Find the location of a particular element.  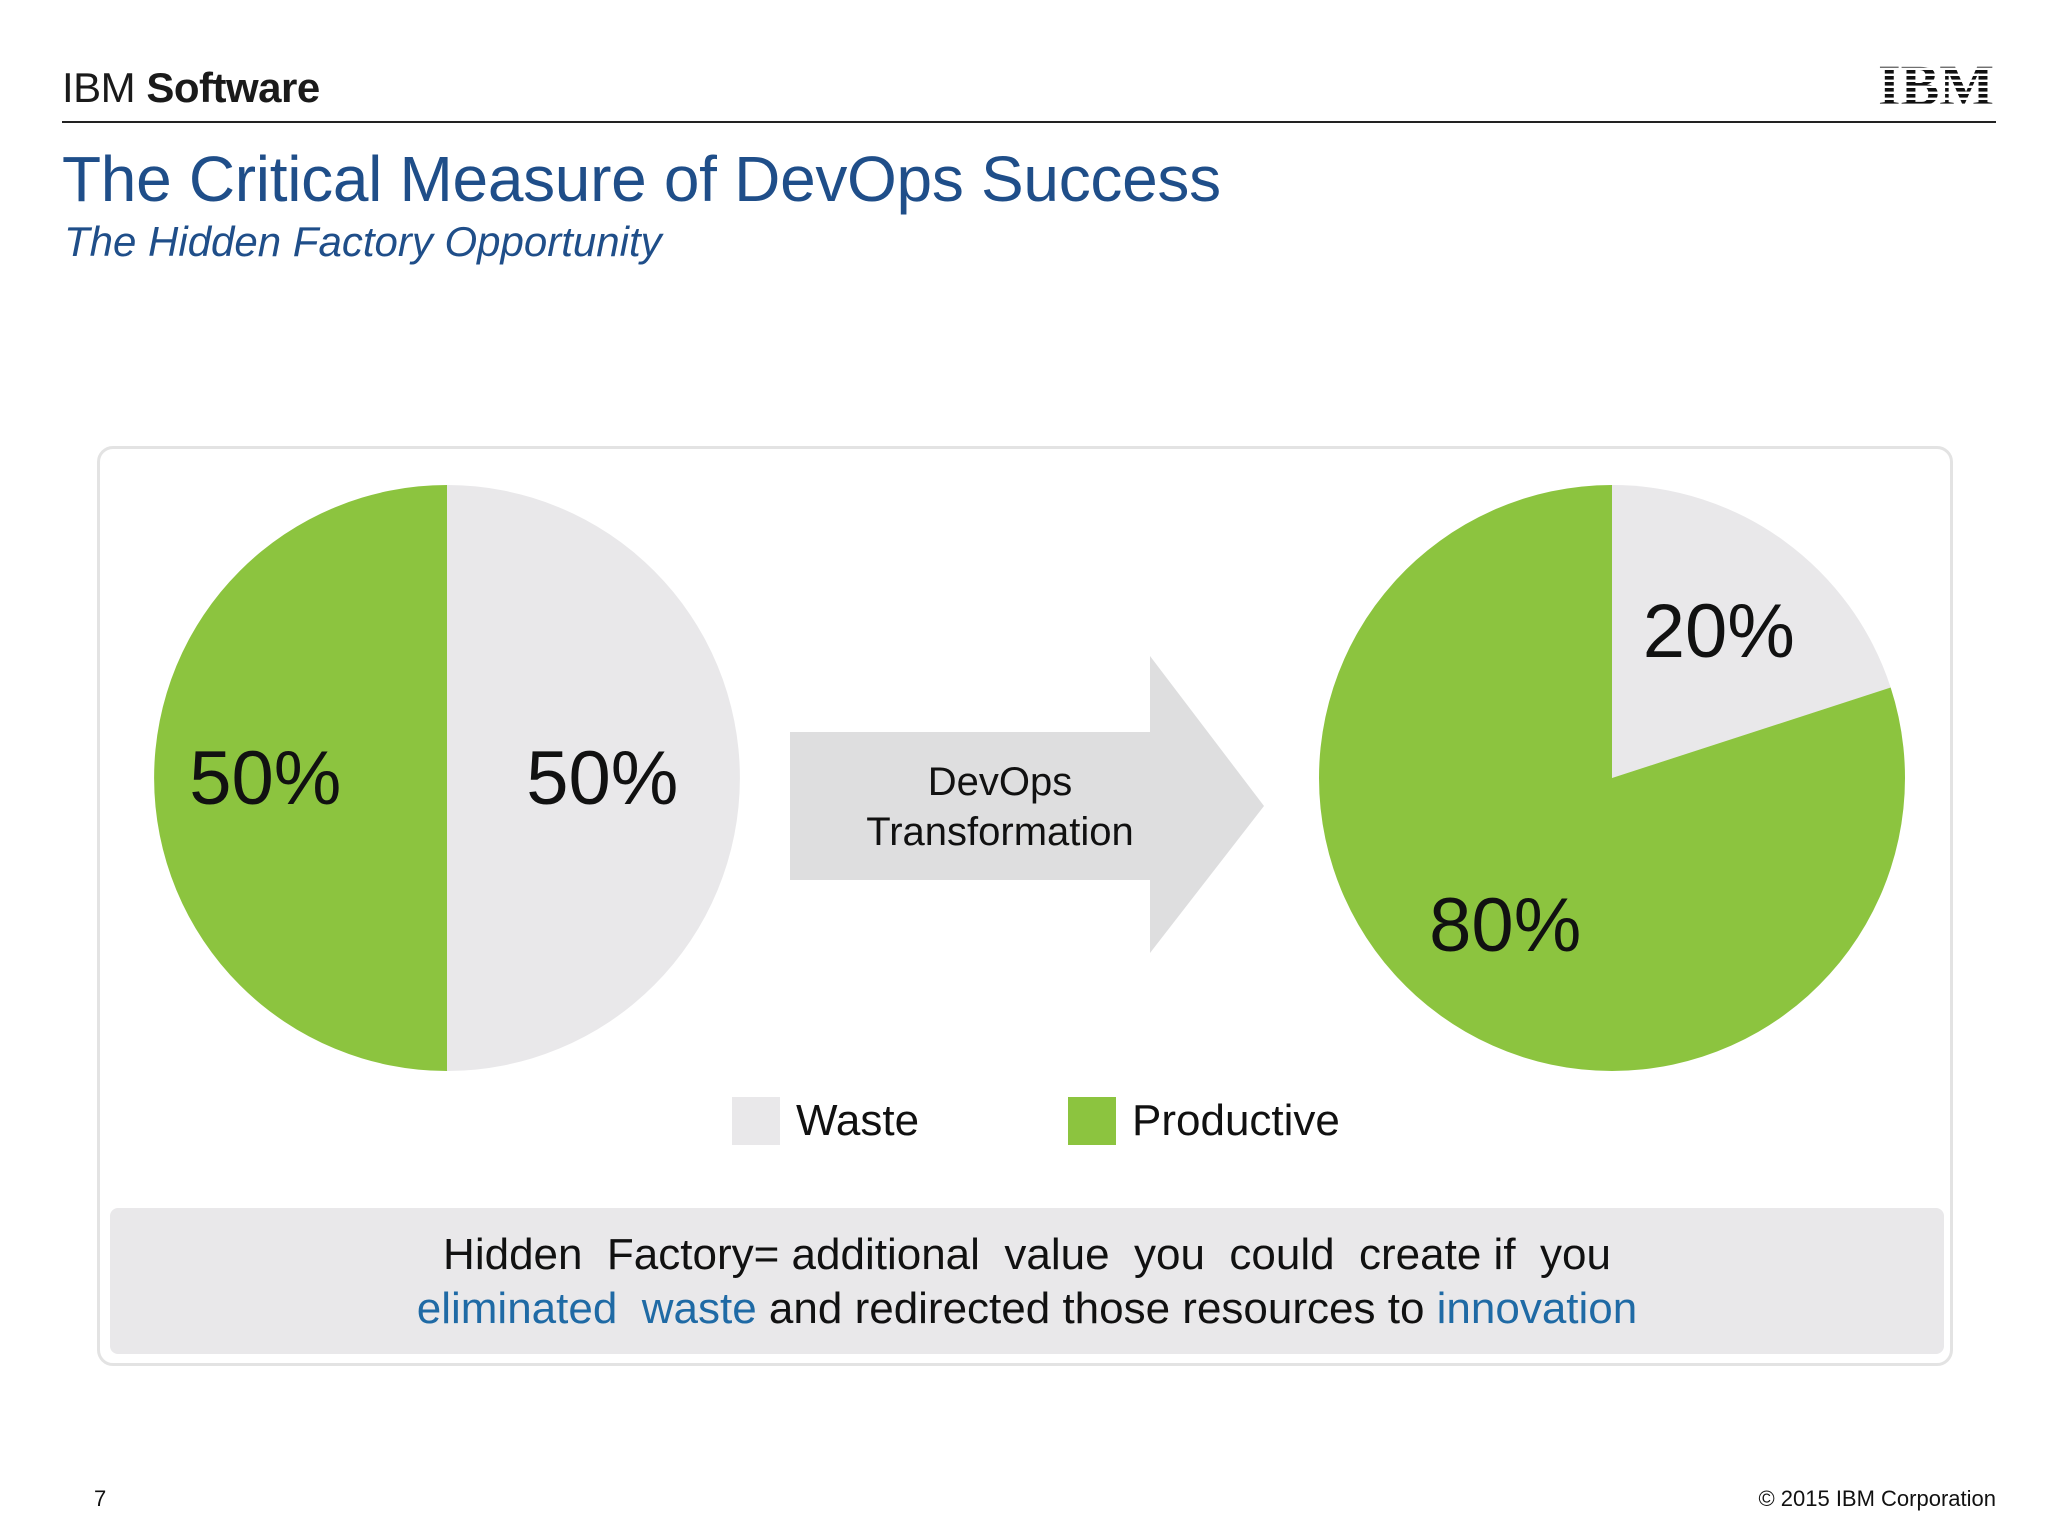

header-rule is located at coordinates (1029, 122).